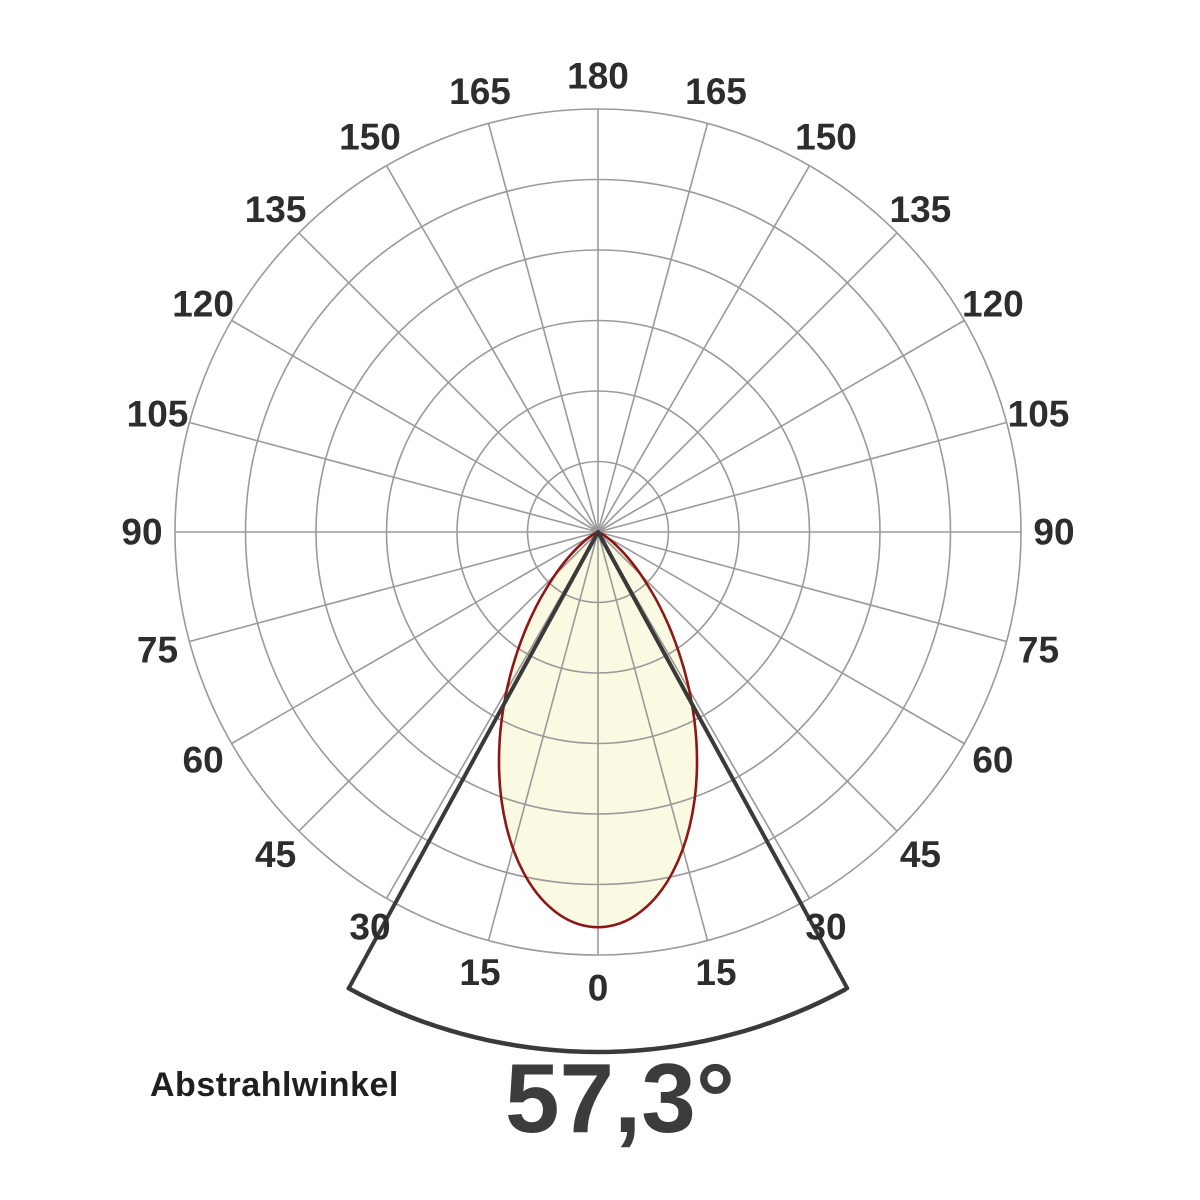 Image resolution: width=1200 pixels, height=1200 pixels. I want to click on intensity-lobe-outline, so click(598, 729).